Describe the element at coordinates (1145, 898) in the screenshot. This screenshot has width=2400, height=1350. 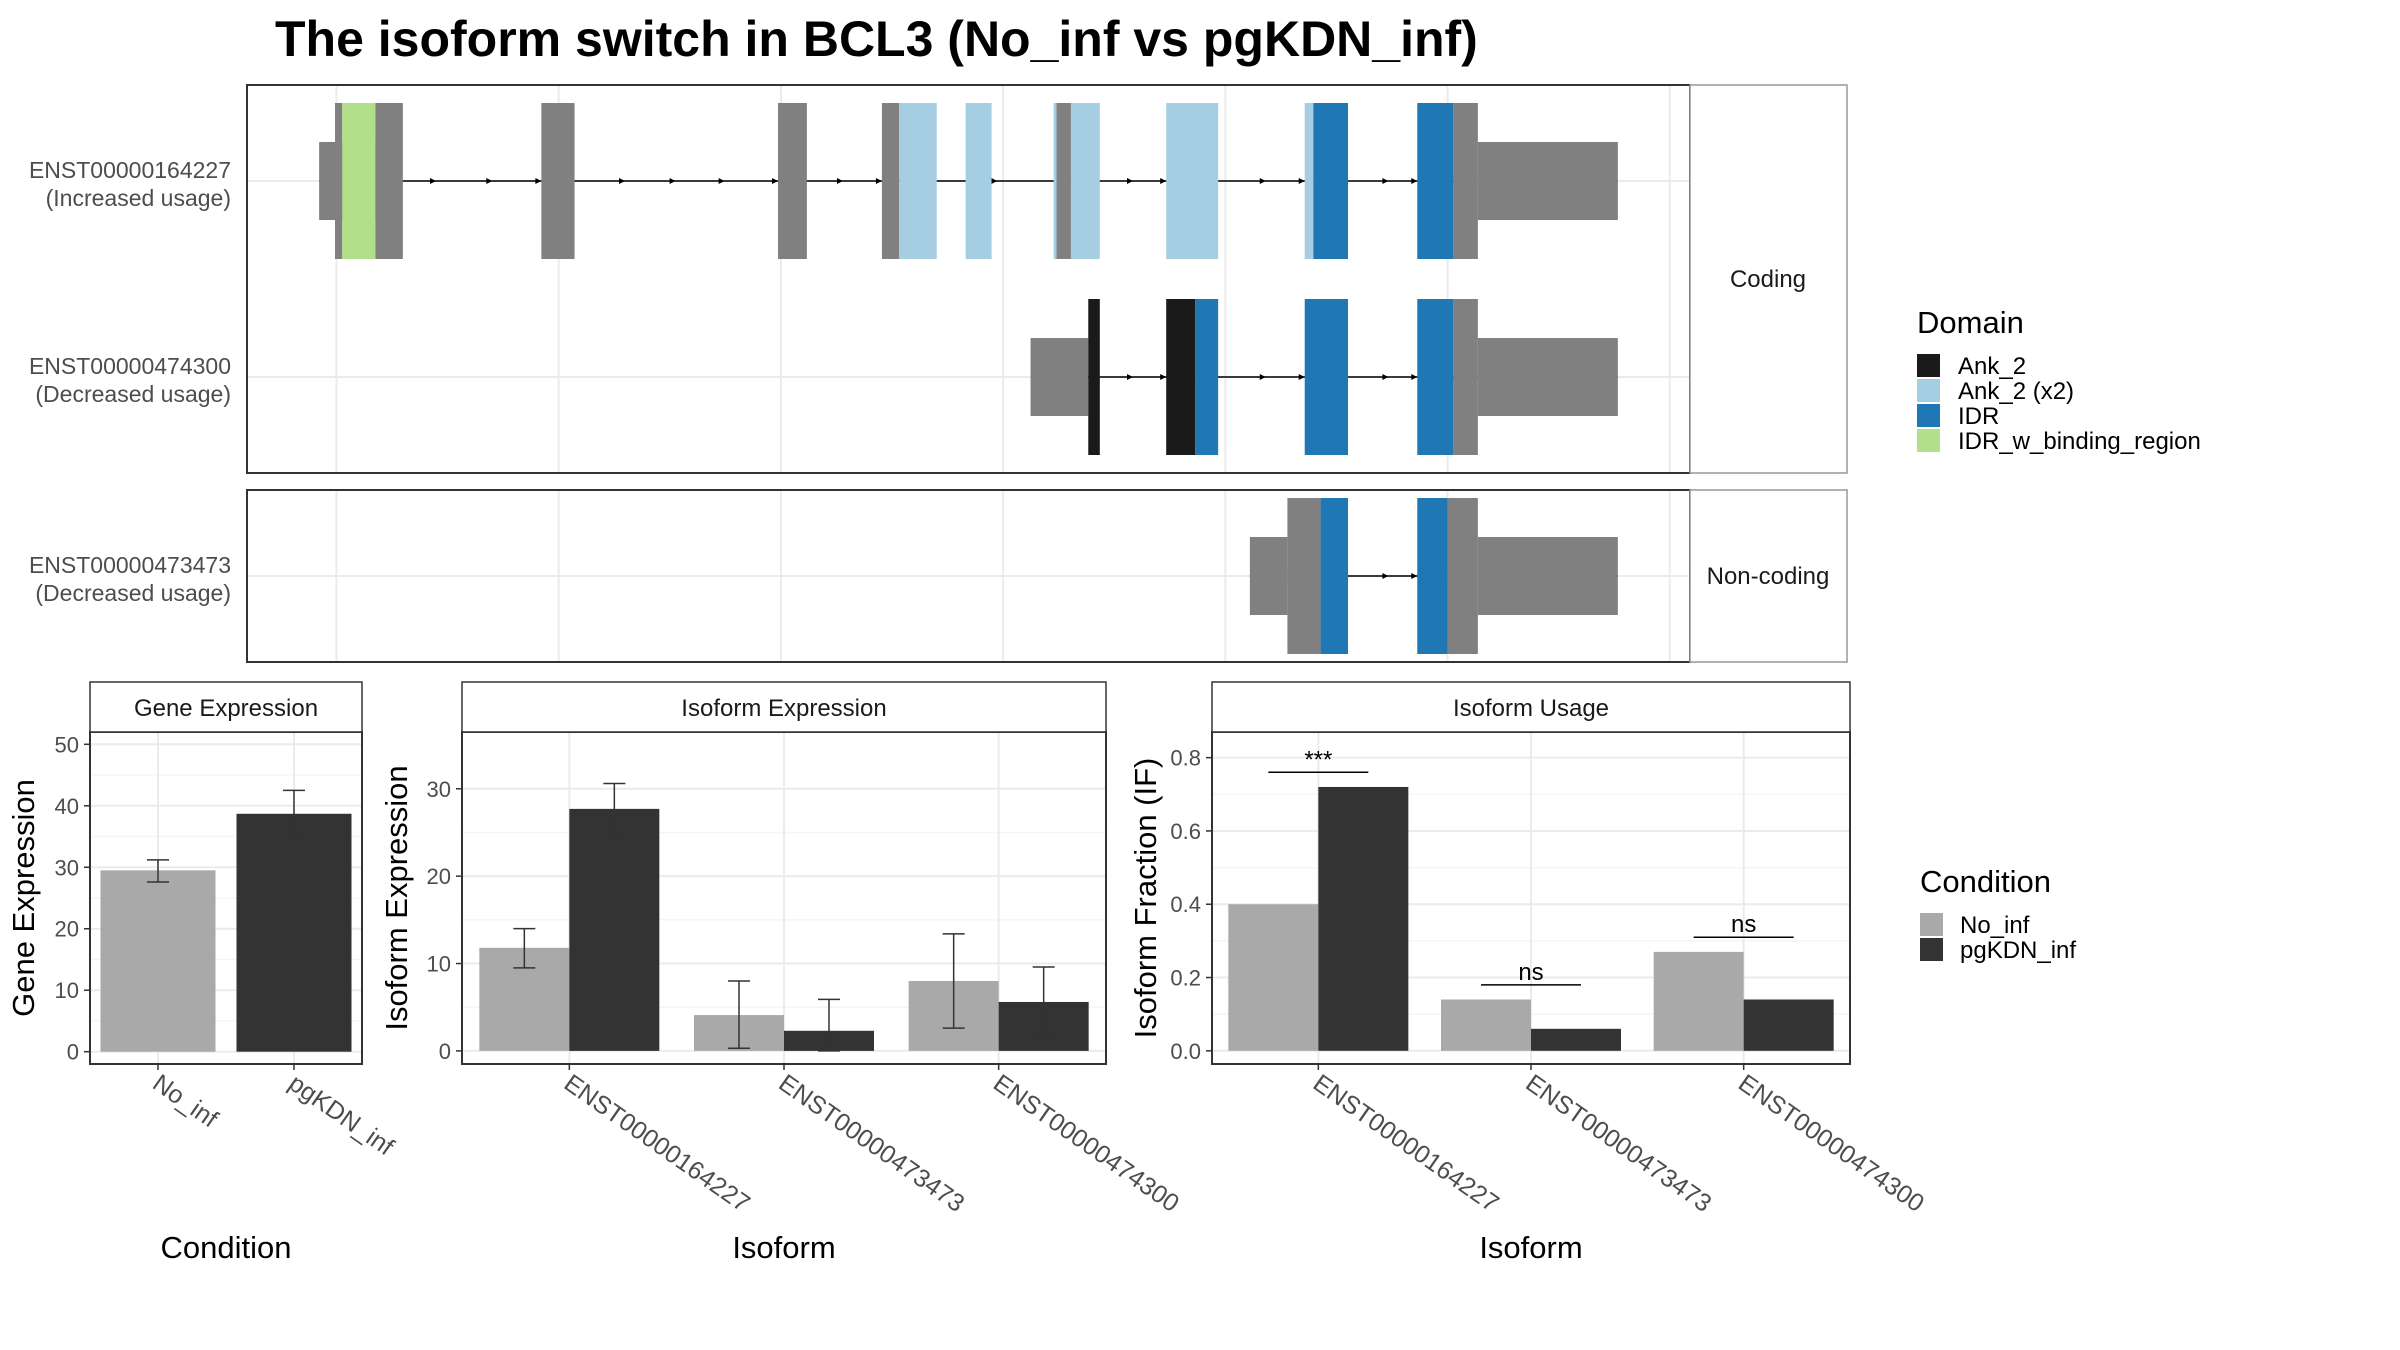
I see `y-axis-title: Isoform Fraction (IF)` at that location.